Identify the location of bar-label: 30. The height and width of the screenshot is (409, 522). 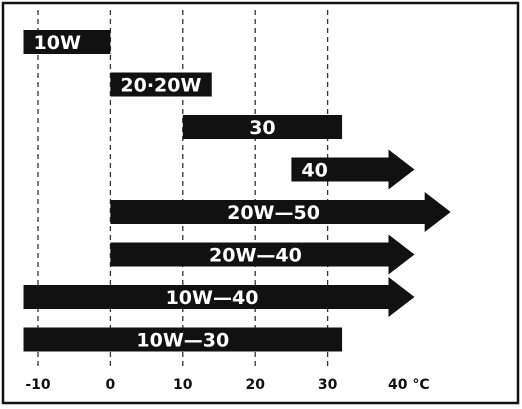
(262, 128).